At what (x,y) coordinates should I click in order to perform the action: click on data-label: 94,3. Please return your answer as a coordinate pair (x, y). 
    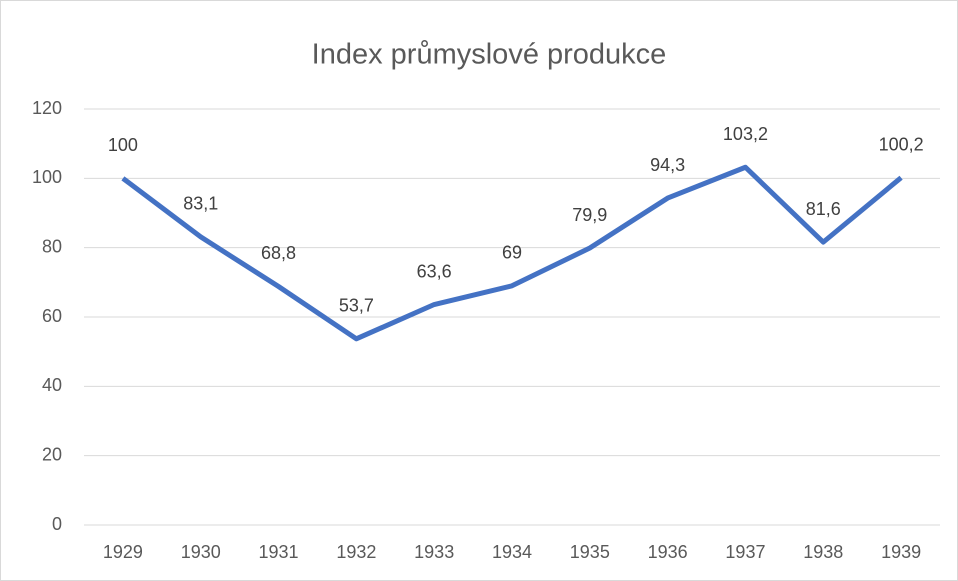
    Looking at the image, I should click on (667, 165).